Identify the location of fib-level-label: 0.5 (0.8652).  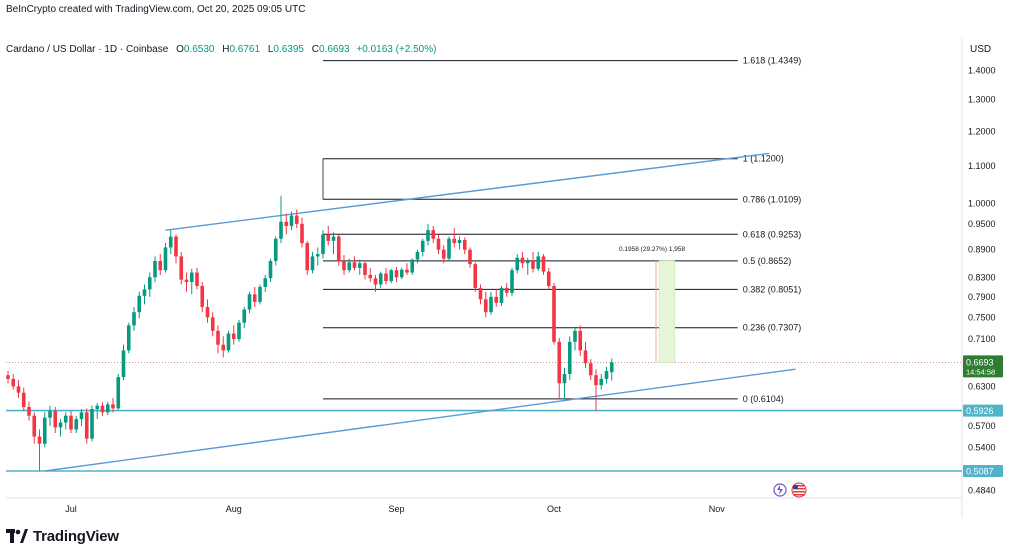
(767, 261).